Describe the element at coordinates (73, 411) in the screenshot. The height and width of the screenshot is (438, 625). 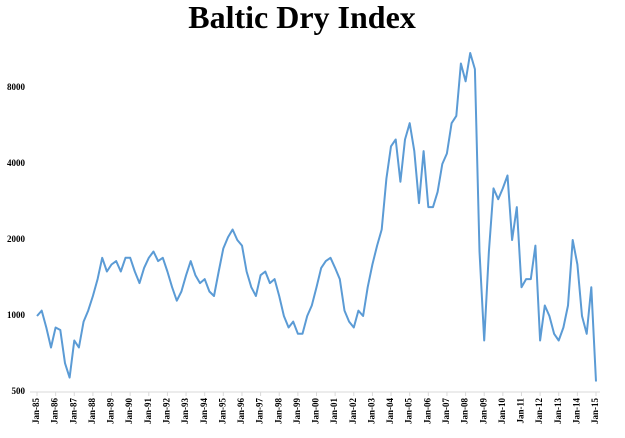
I see `x-tick-label: Jan-87` at that location.